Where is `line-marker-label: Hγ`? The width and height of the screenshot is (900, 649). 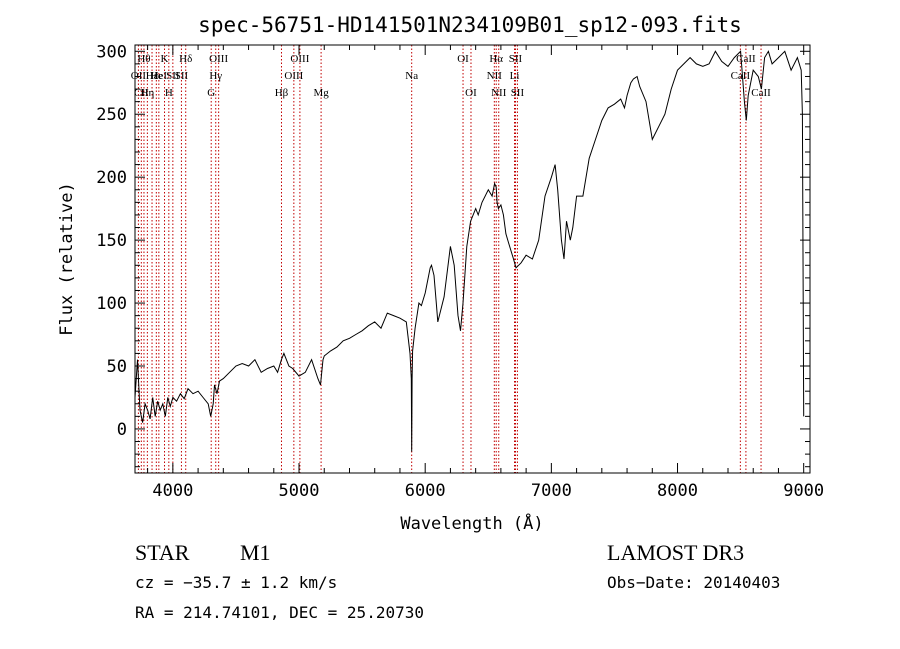 line-marker-label: Hγ is located at coordinates (215, 76).